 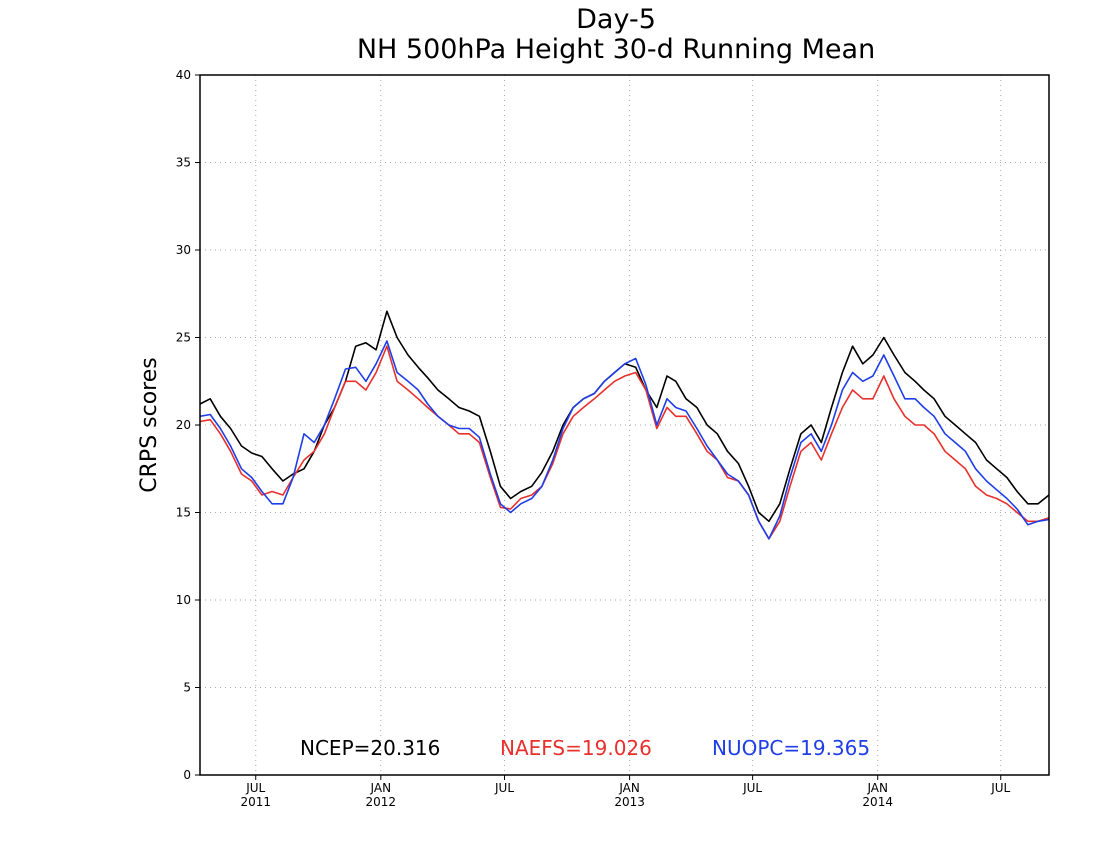 What do you see at coordinates (616, 19) in the screenshot?
I see `chart-title: Day-5` at bounding box center [616, 19].